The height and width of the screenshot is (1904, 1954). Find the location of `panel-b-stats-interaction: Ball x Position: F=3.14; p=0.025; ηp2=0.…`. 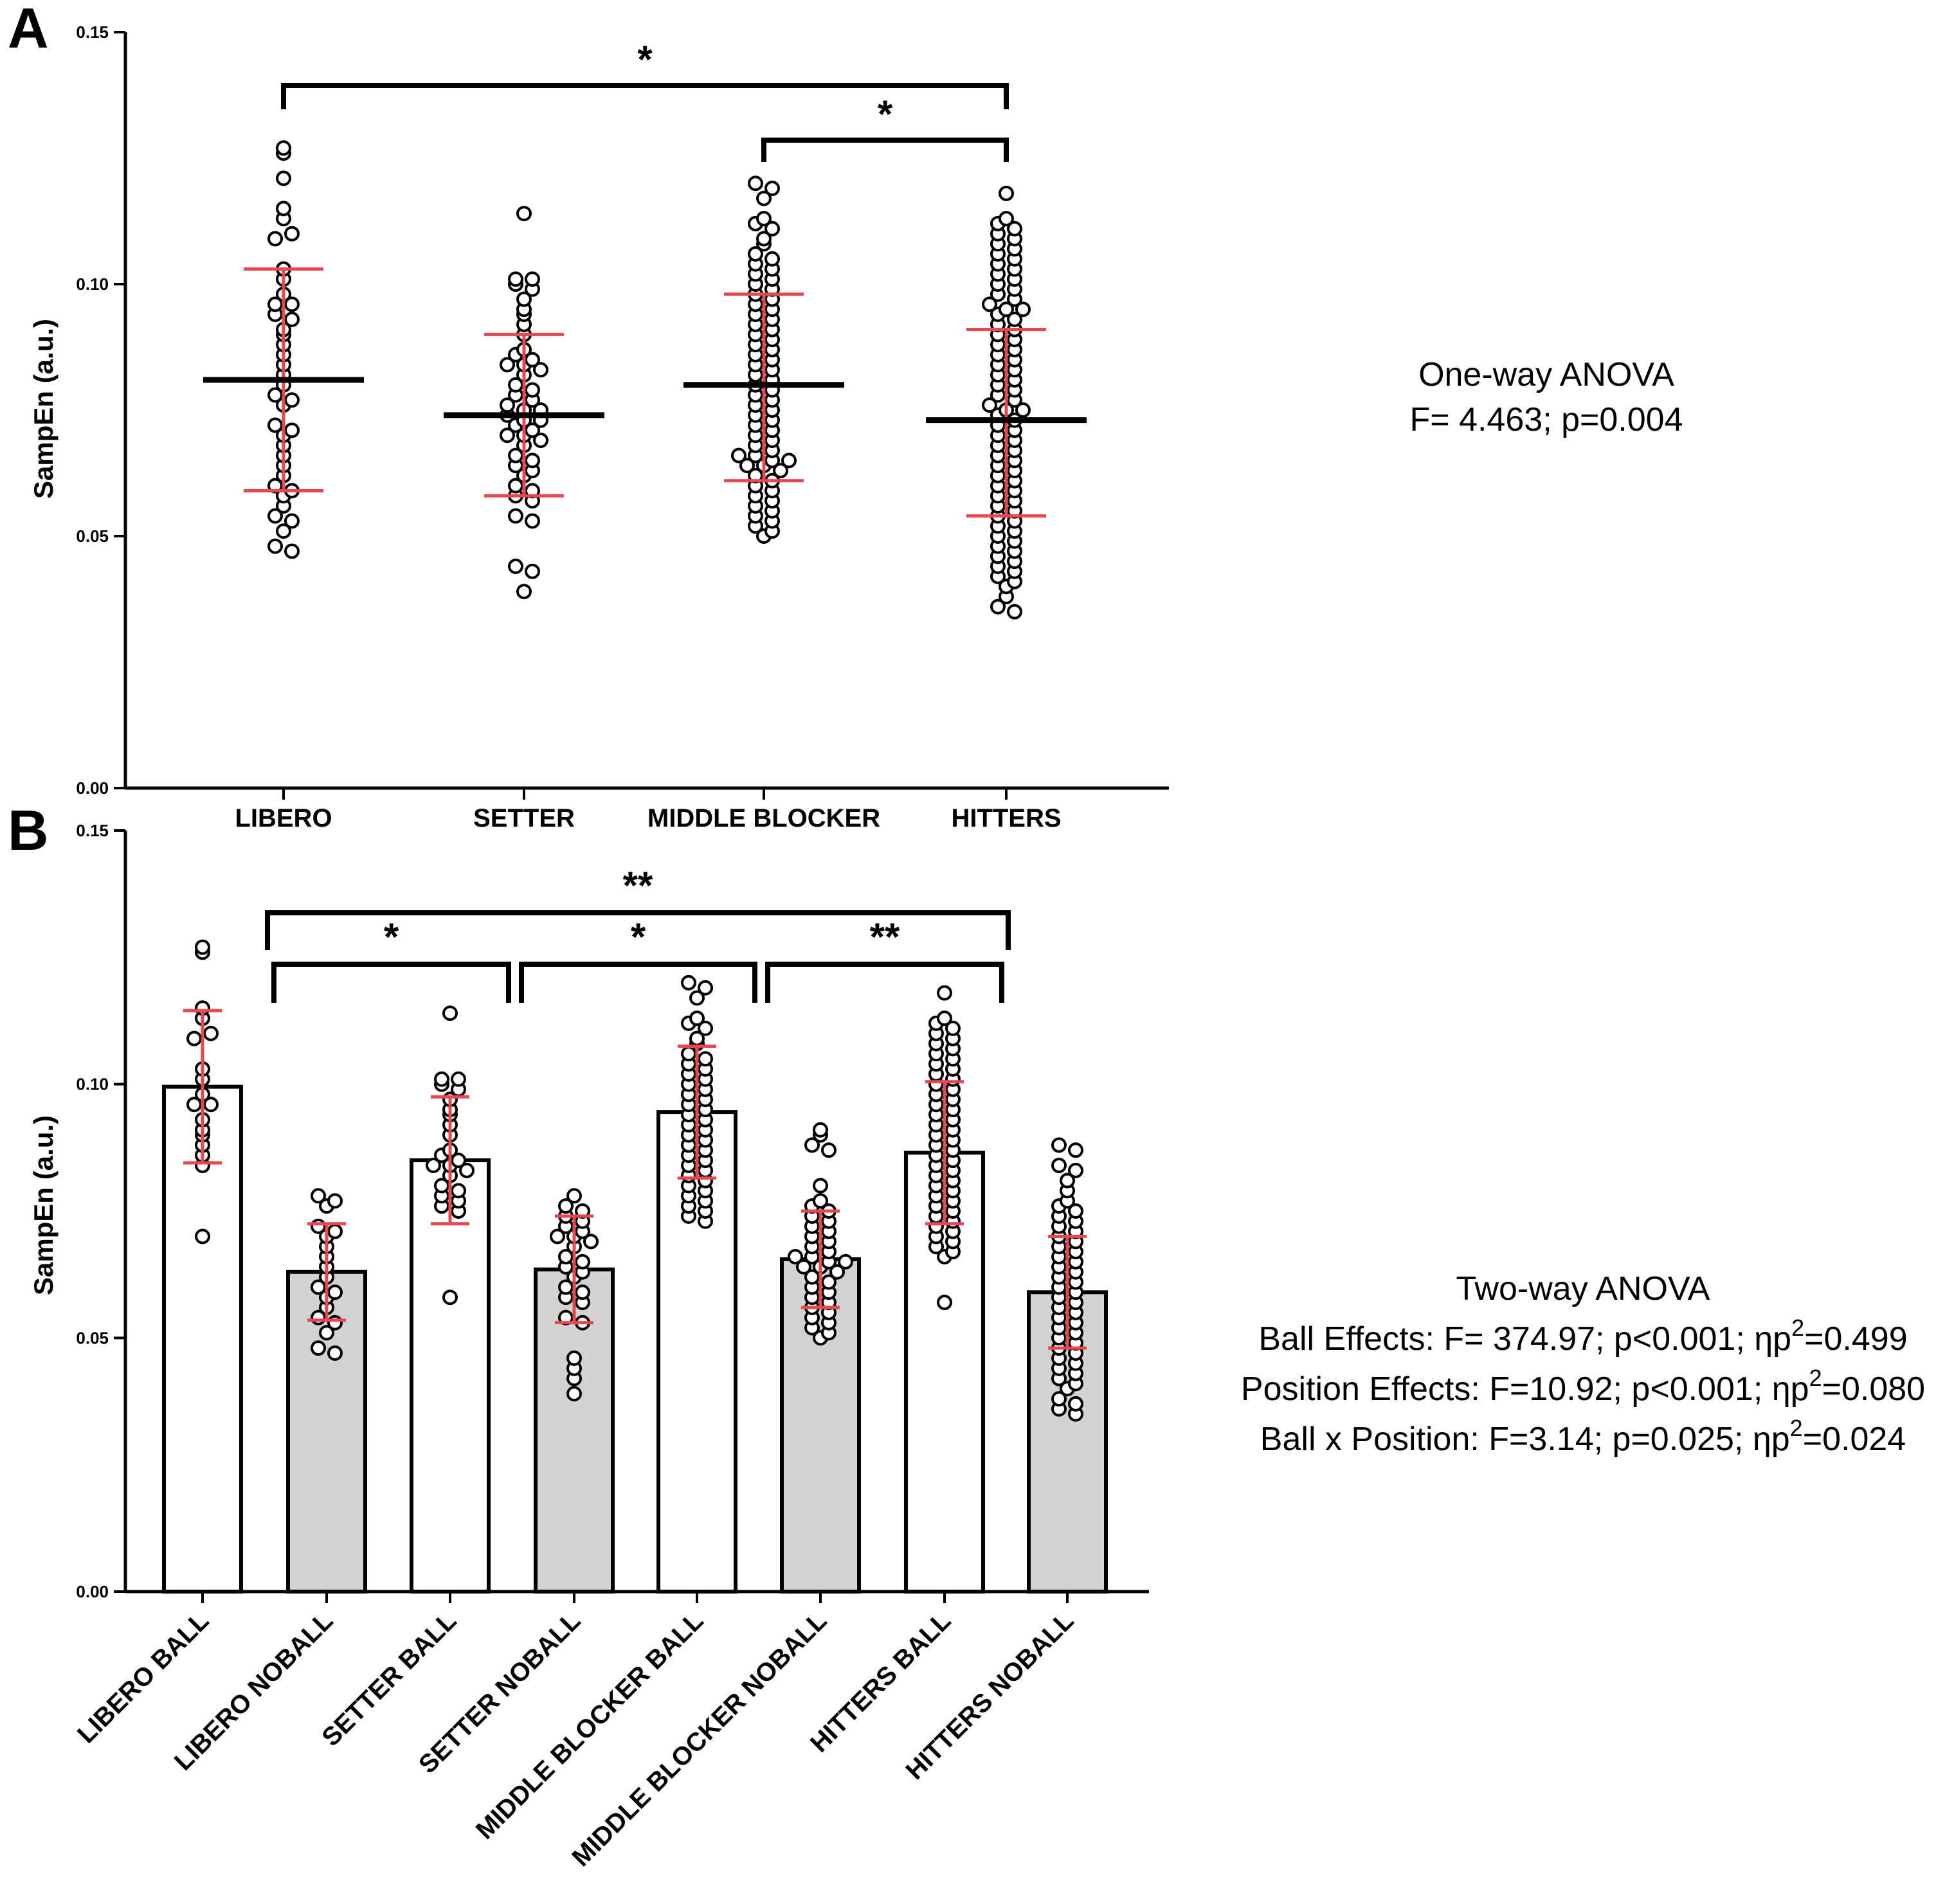

panel-b-stats-interaction: Ball x Position: F=3.14; p=0.025; ηp2=0.… is located at coordinates (1583, 1436).